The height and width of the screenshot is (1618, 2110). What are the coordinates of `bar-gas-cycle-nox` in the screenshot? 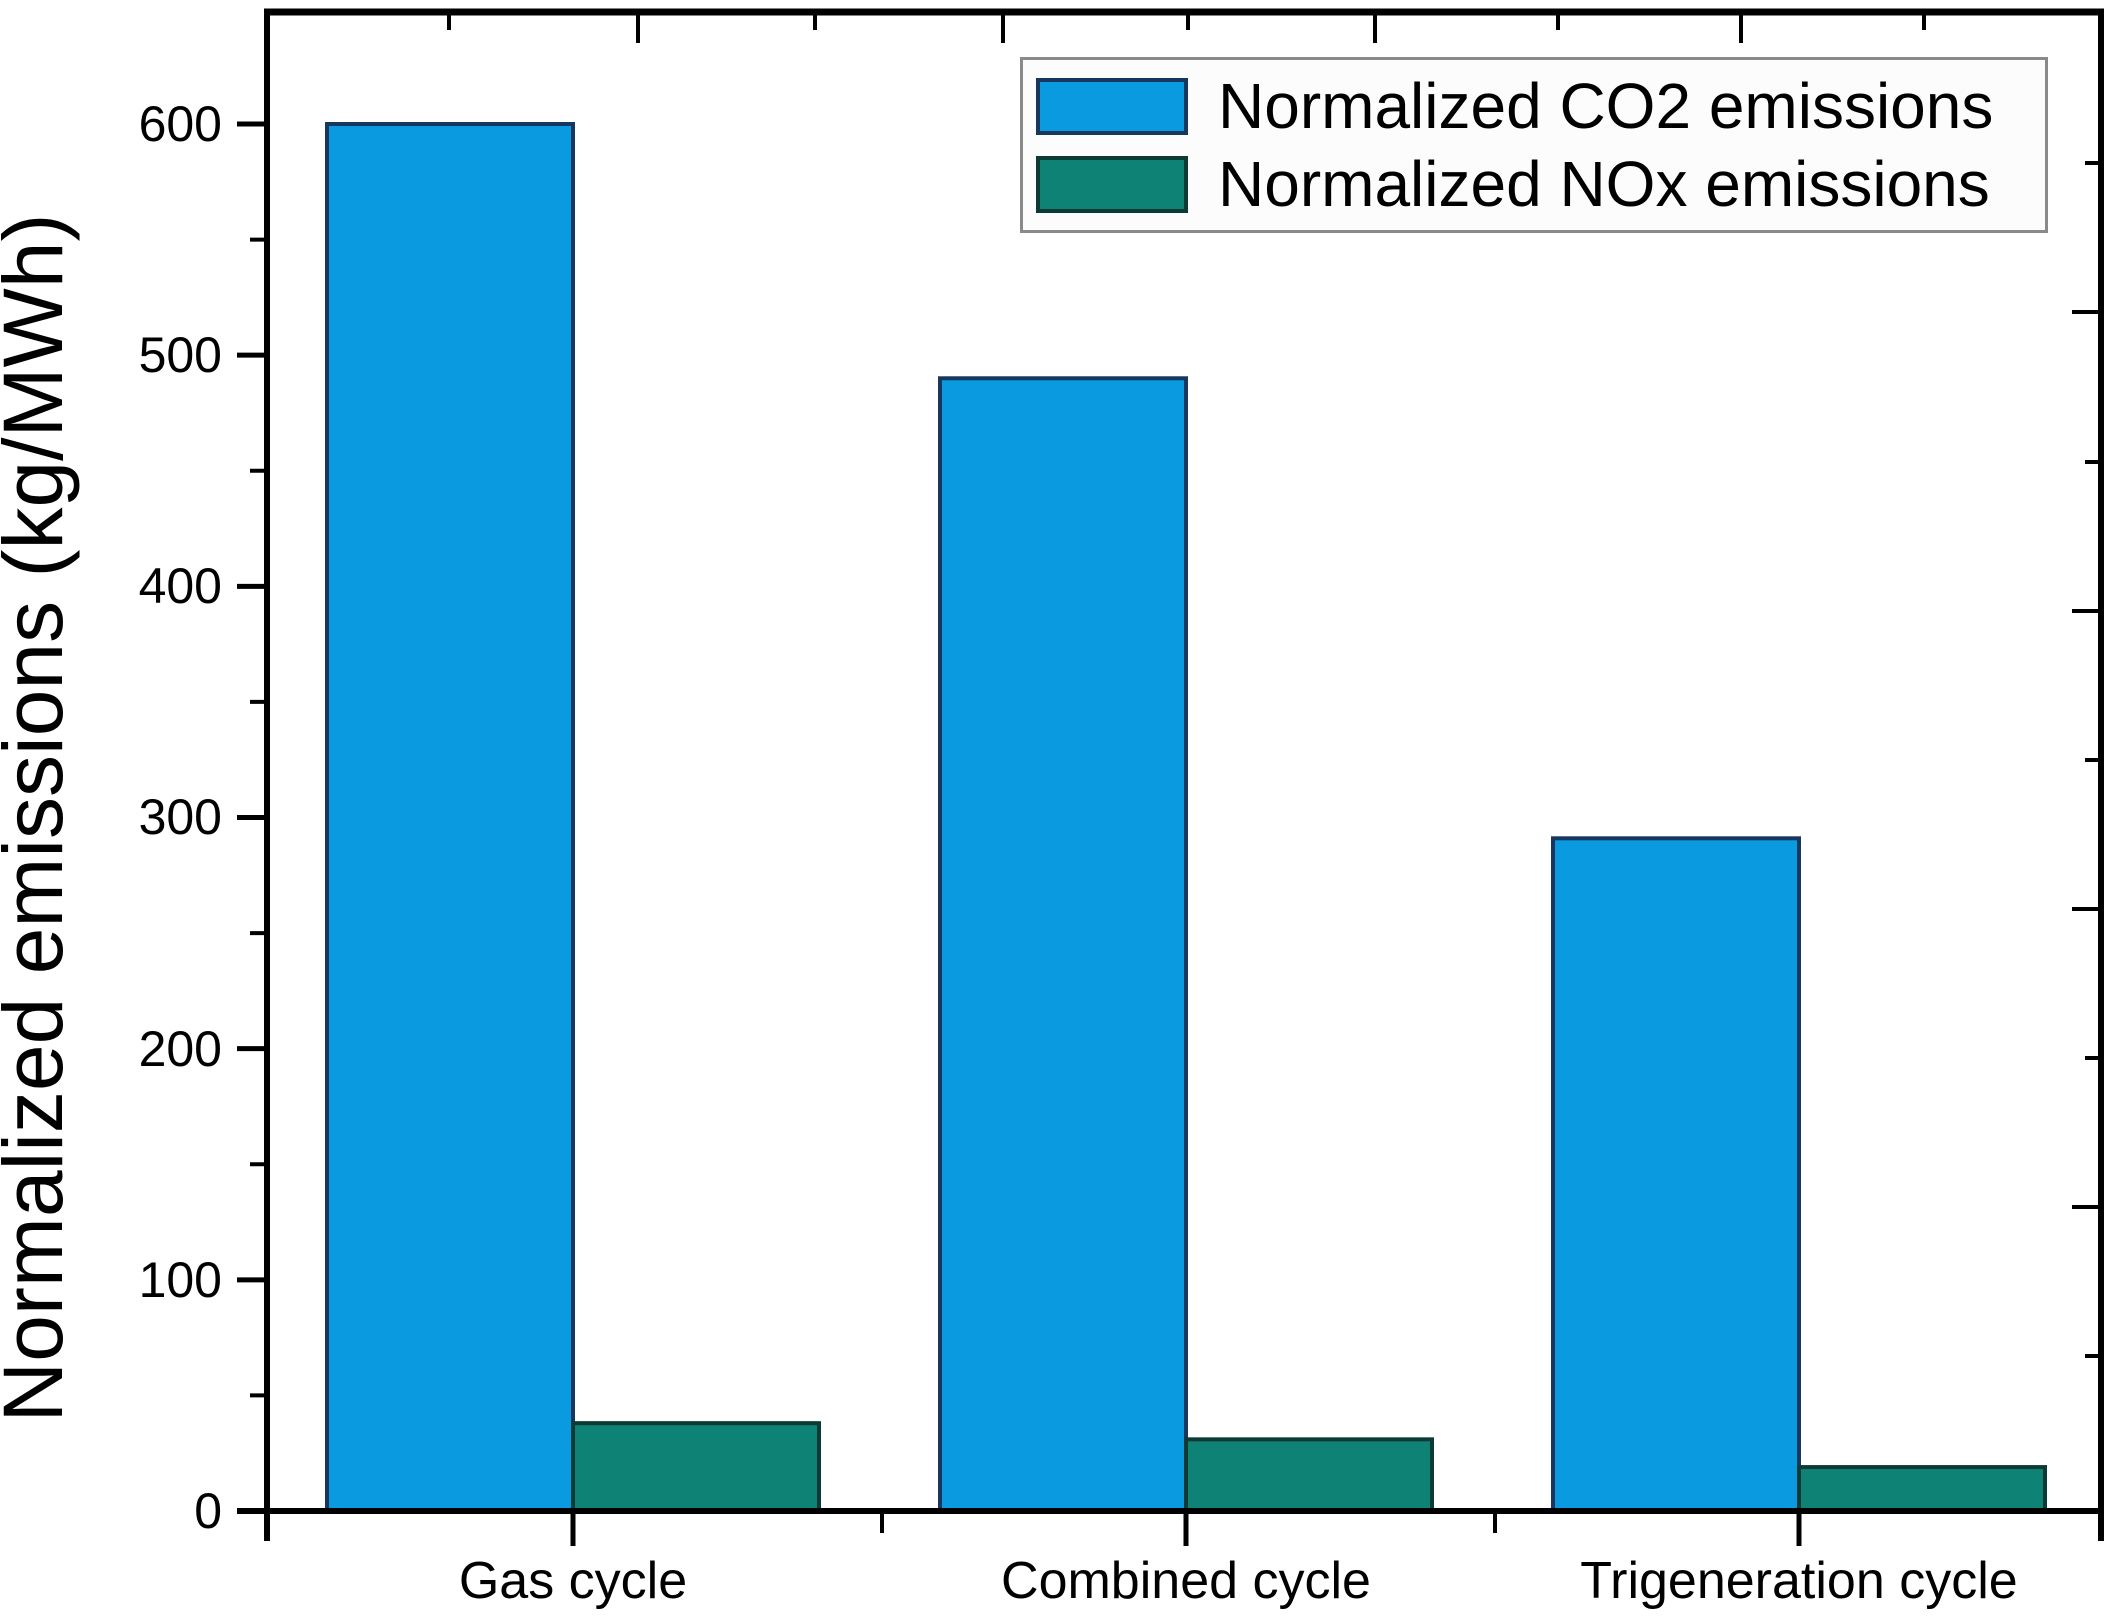 It's located at (696, 1467).